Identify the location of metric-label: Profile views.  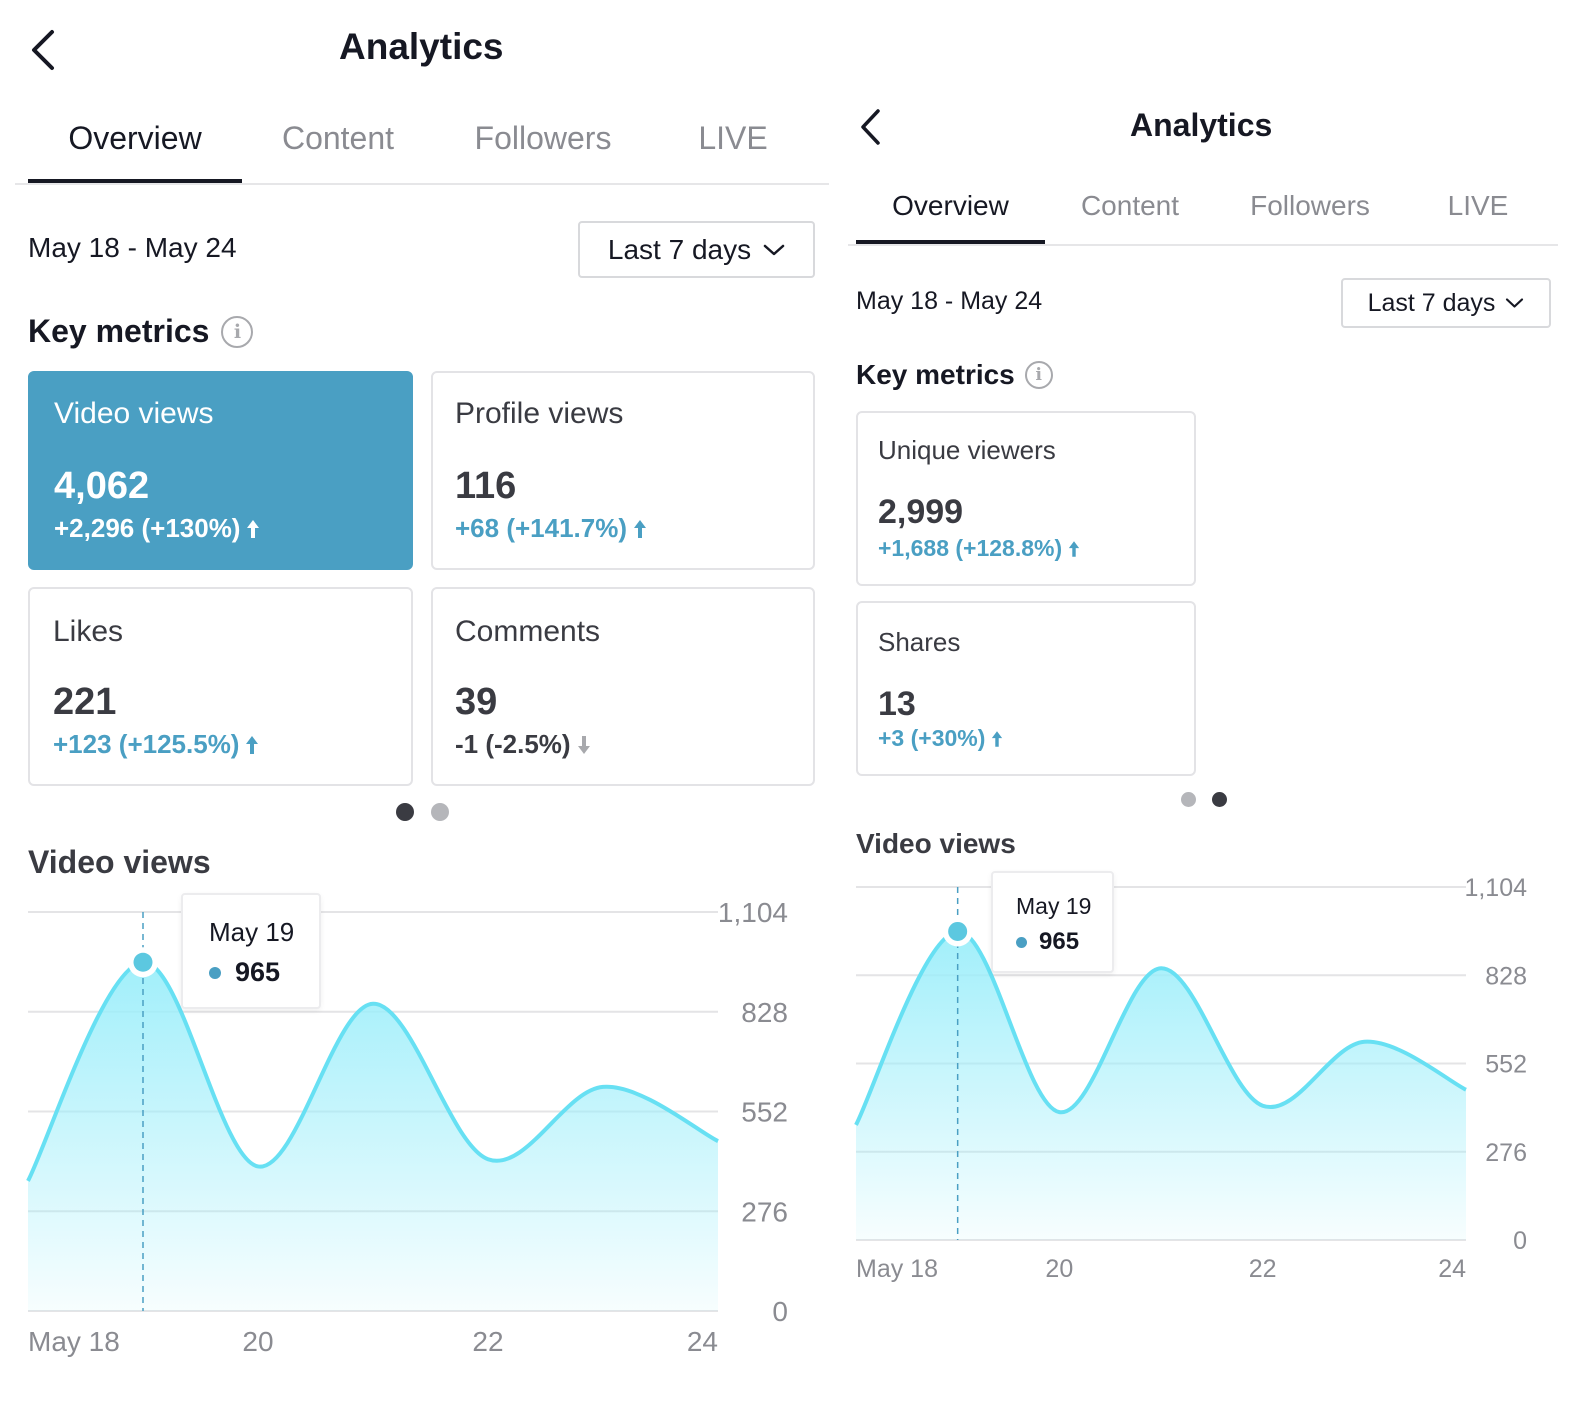
(539, 413).